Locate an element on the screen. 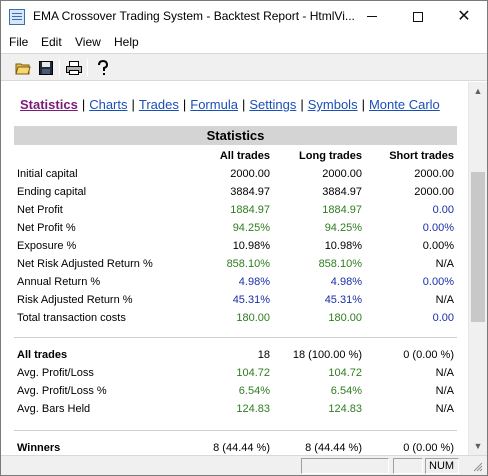  row-value-stat-2-long: 1884.97 is located at coordinates (342, 210).